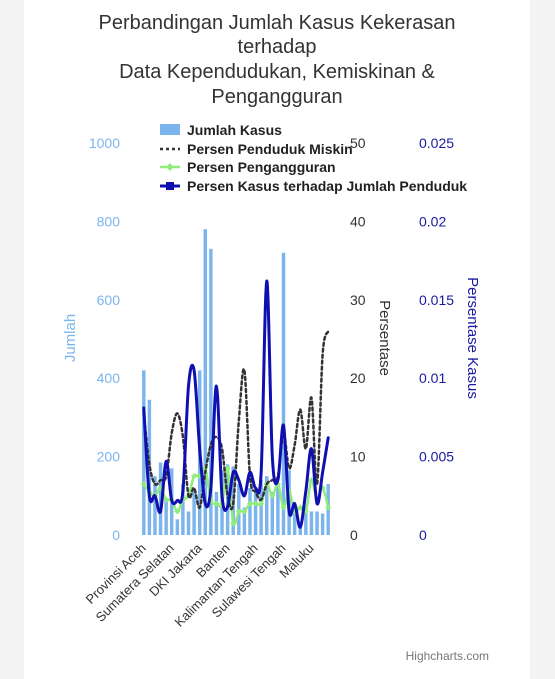 This screenshot has width=555, height=679. I want to click on credits-link: Highcharts.com, so click(447, 656).